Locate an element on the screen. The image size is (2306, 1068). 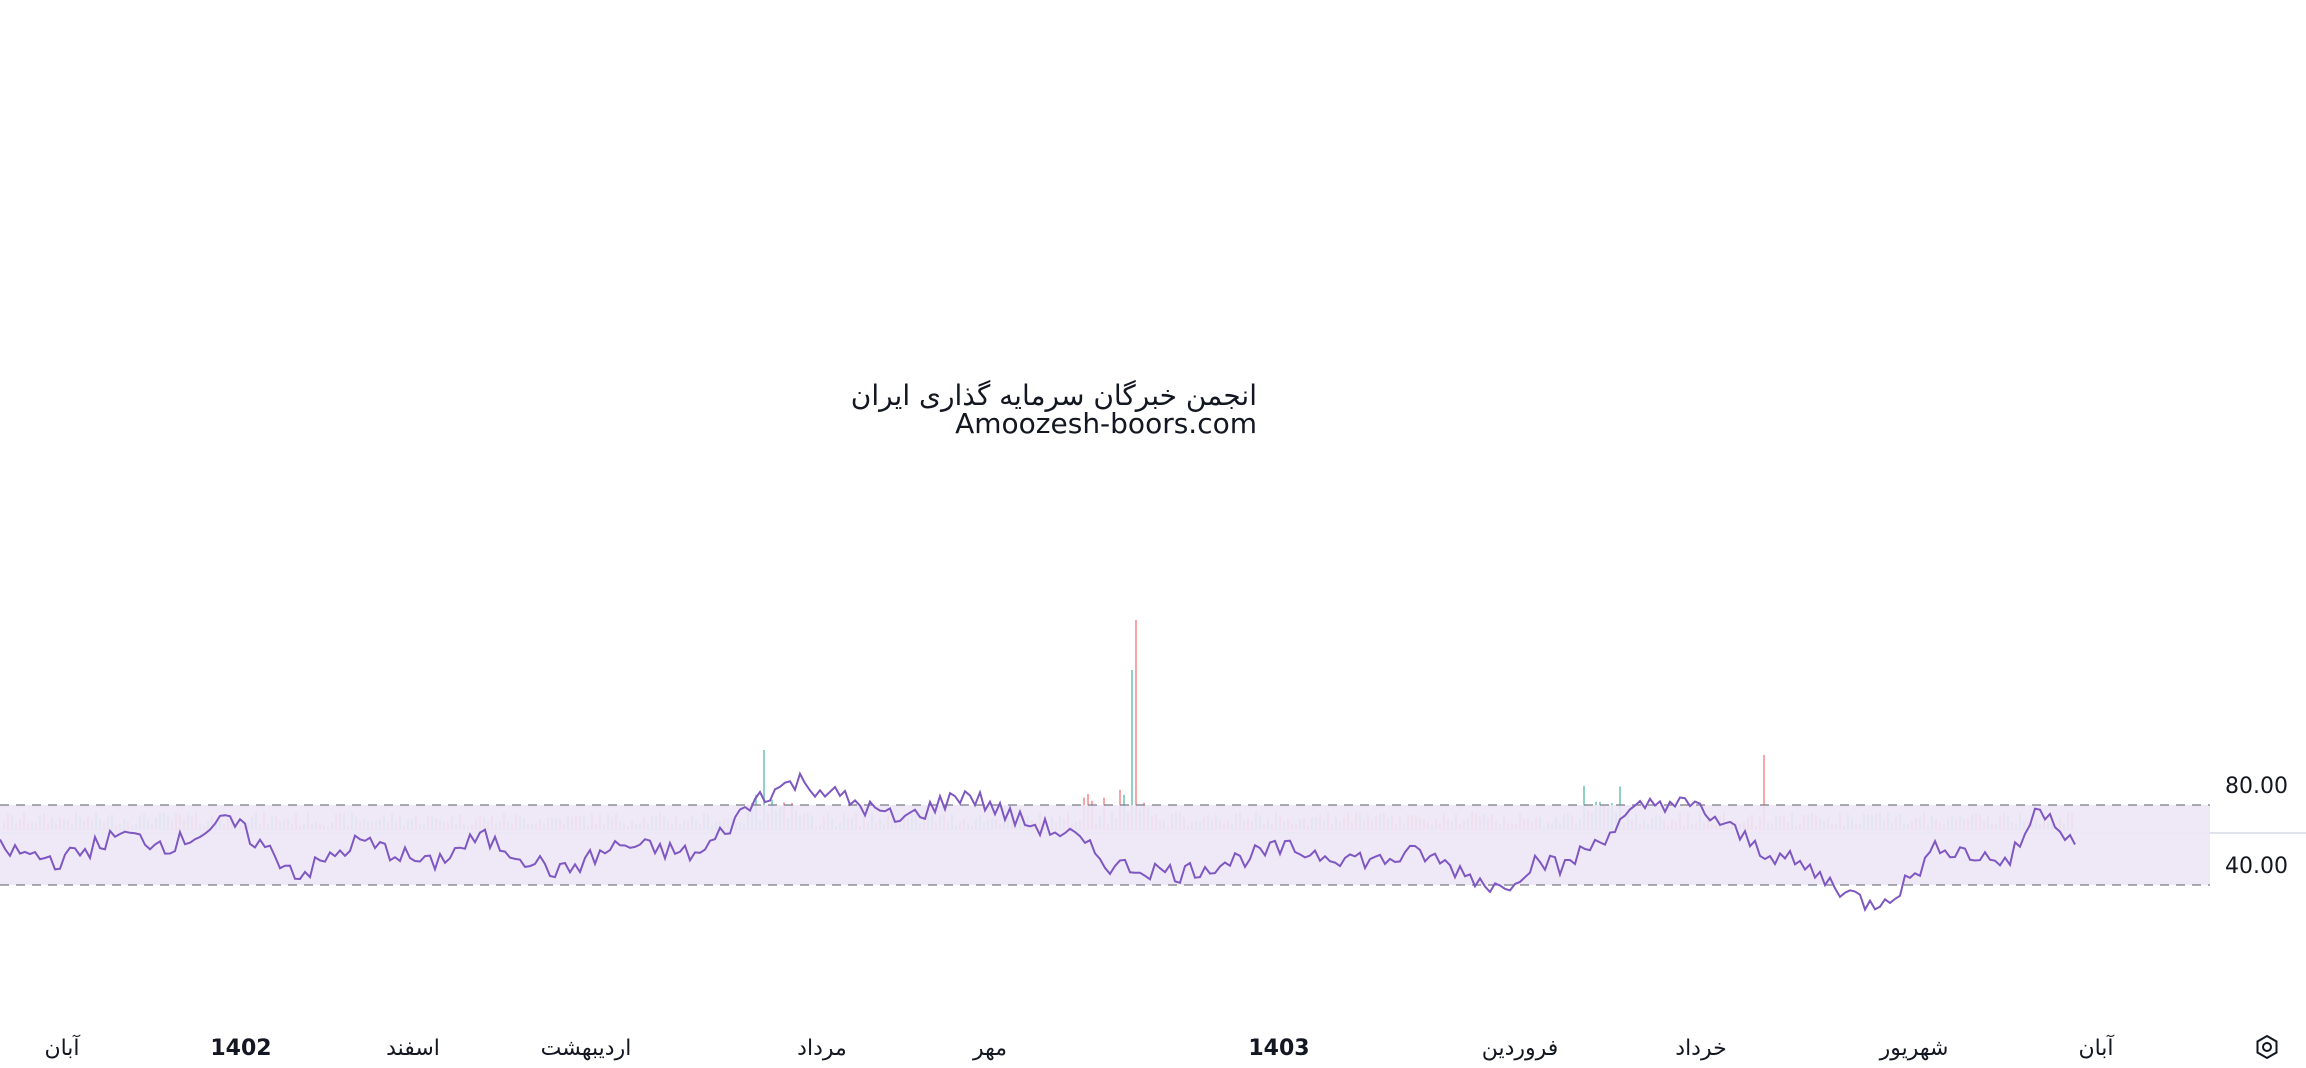
settings-icon is located at coordinates (2267, 1047).